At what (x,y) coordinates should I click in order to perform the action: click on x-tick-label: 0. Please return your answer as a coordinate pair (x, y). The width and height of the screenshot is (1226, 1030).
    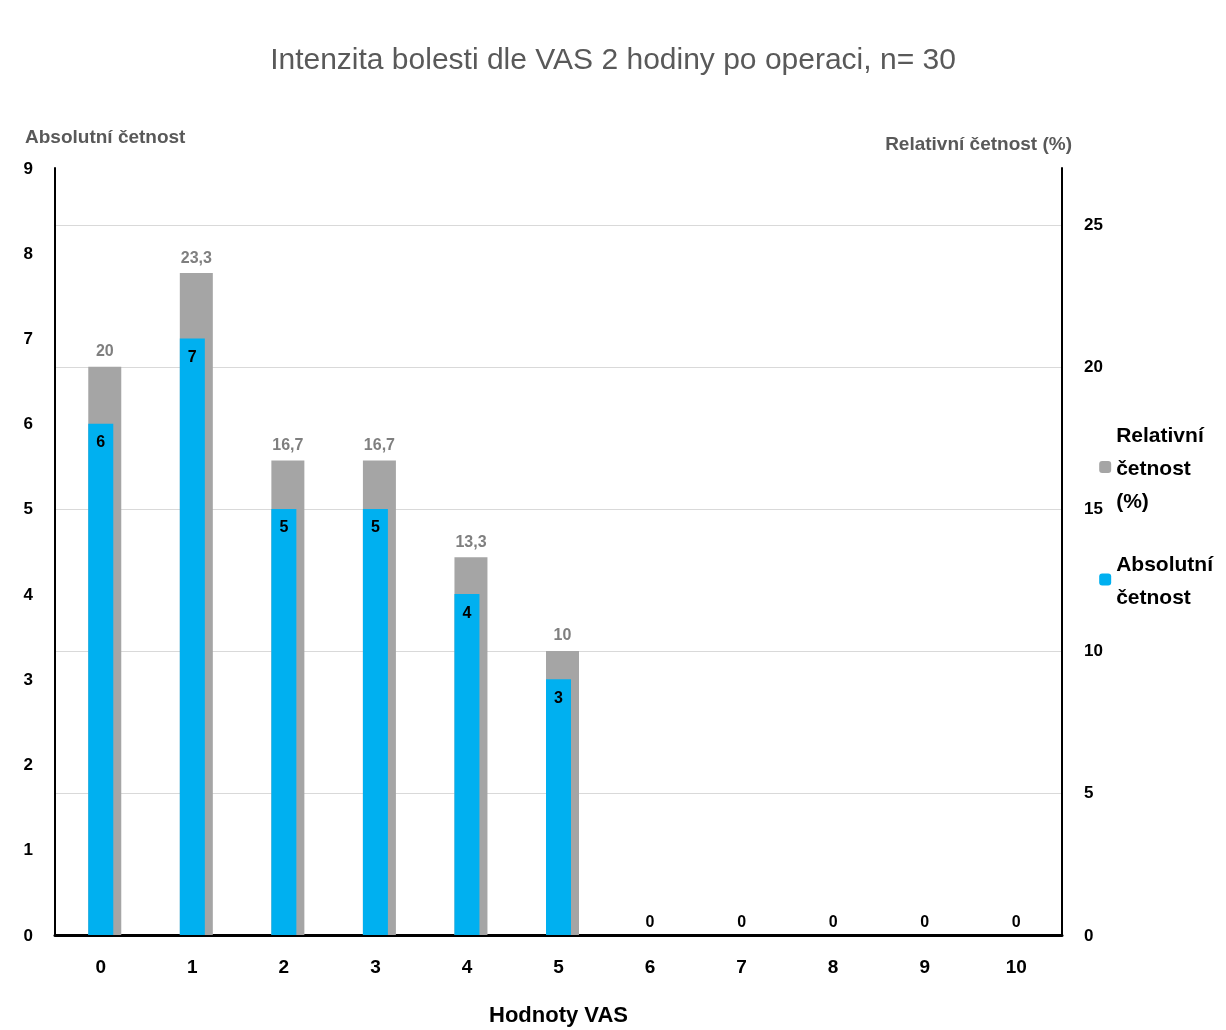
    Looking at the image, I should click on (101, 966).